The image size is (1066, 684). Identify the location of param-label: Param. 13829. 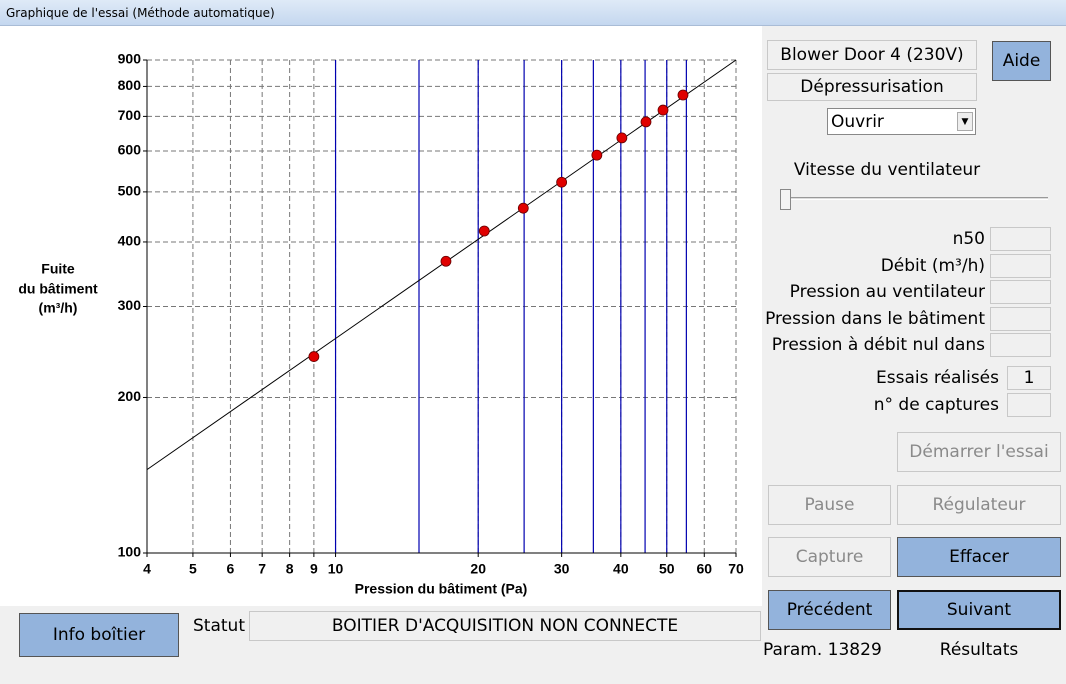
(822, 650).